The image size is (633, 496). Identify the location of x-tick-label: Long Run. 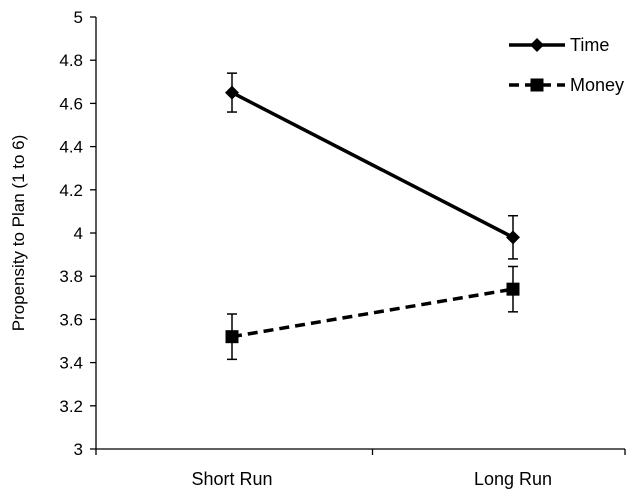
(513, 479).